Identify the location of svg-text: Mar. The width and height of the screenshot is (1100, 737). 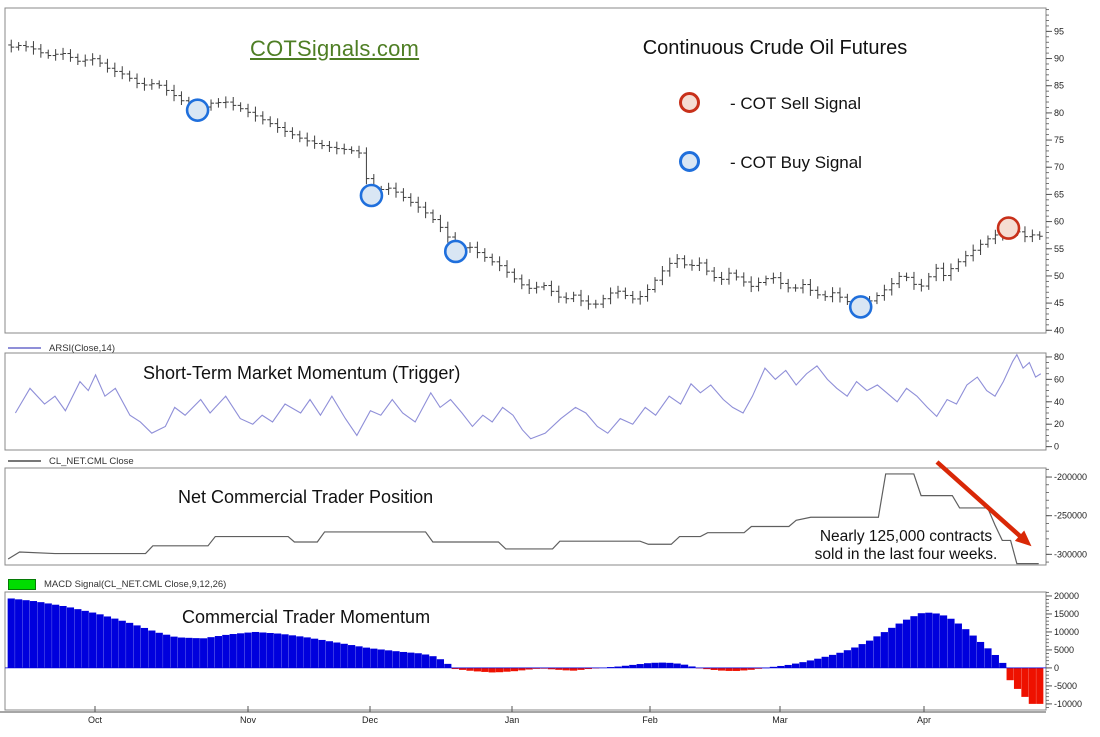
(780, 720).